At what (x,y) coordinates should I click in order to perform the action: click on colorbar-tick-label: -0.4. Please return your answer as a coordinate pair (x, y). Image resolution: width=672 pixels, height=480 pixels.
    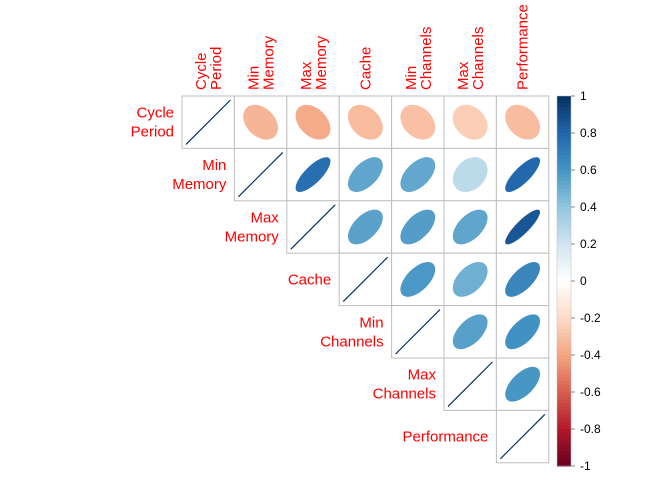
    Looking at the image, I should click on (590, 355).